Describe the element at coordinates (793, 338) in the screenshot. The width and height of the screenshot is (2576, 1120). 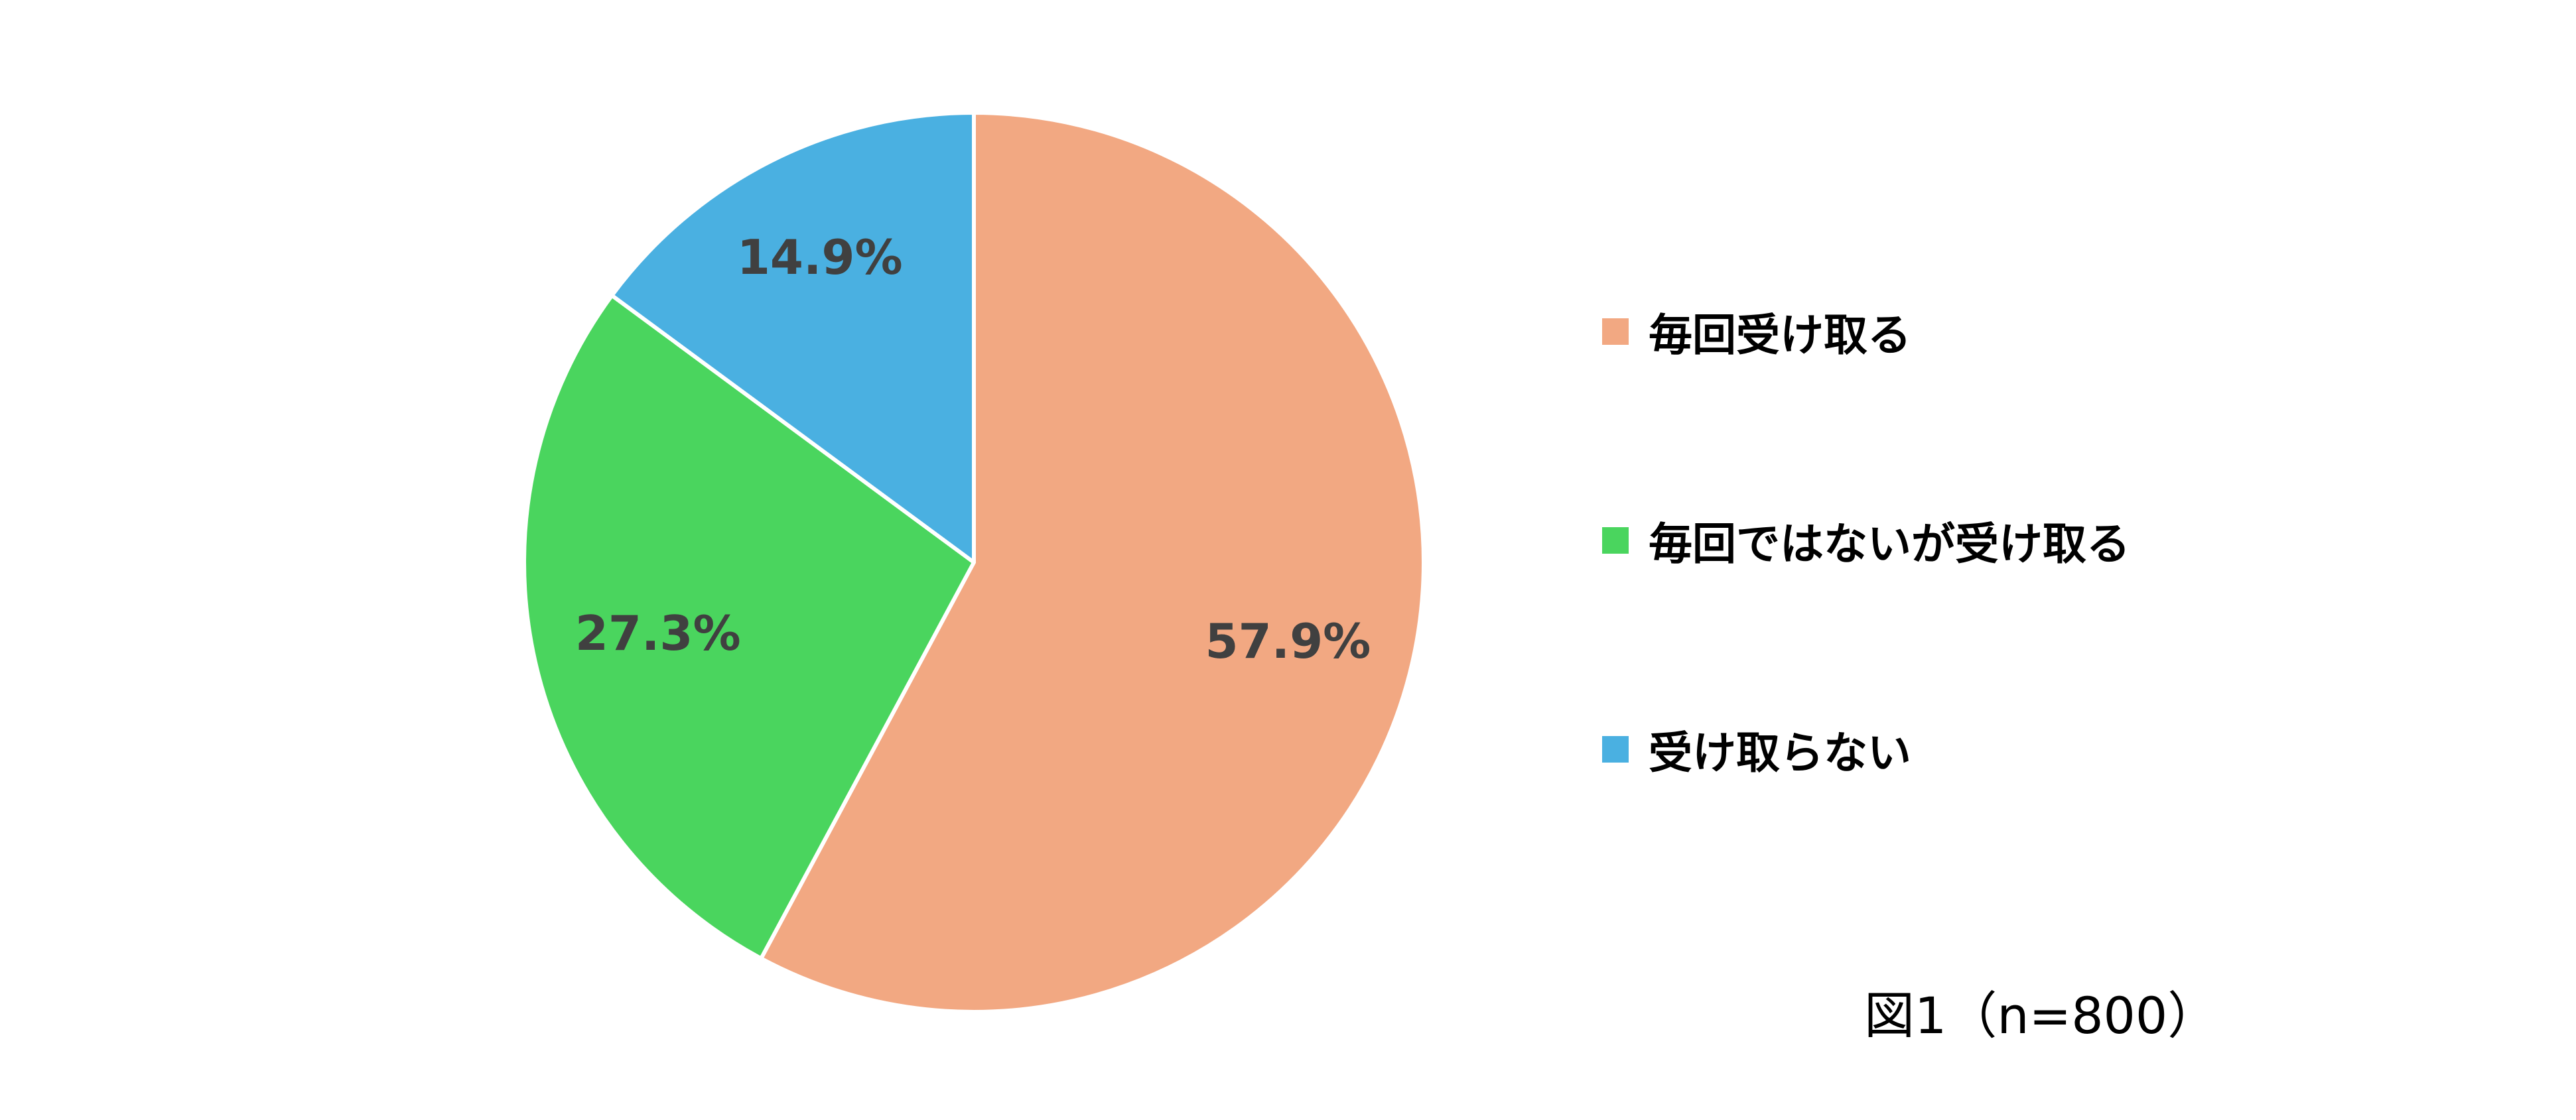
I see `slice-never` at that location.